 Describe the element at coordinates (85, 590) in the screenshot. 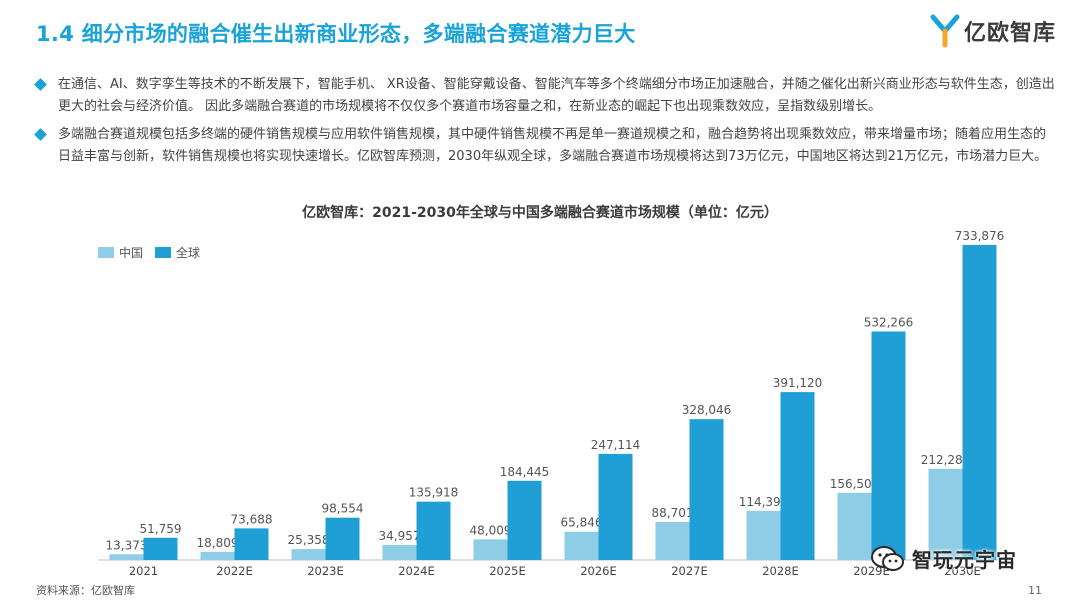

I see `source-note: 资料来源：亿欧智库` at that location.